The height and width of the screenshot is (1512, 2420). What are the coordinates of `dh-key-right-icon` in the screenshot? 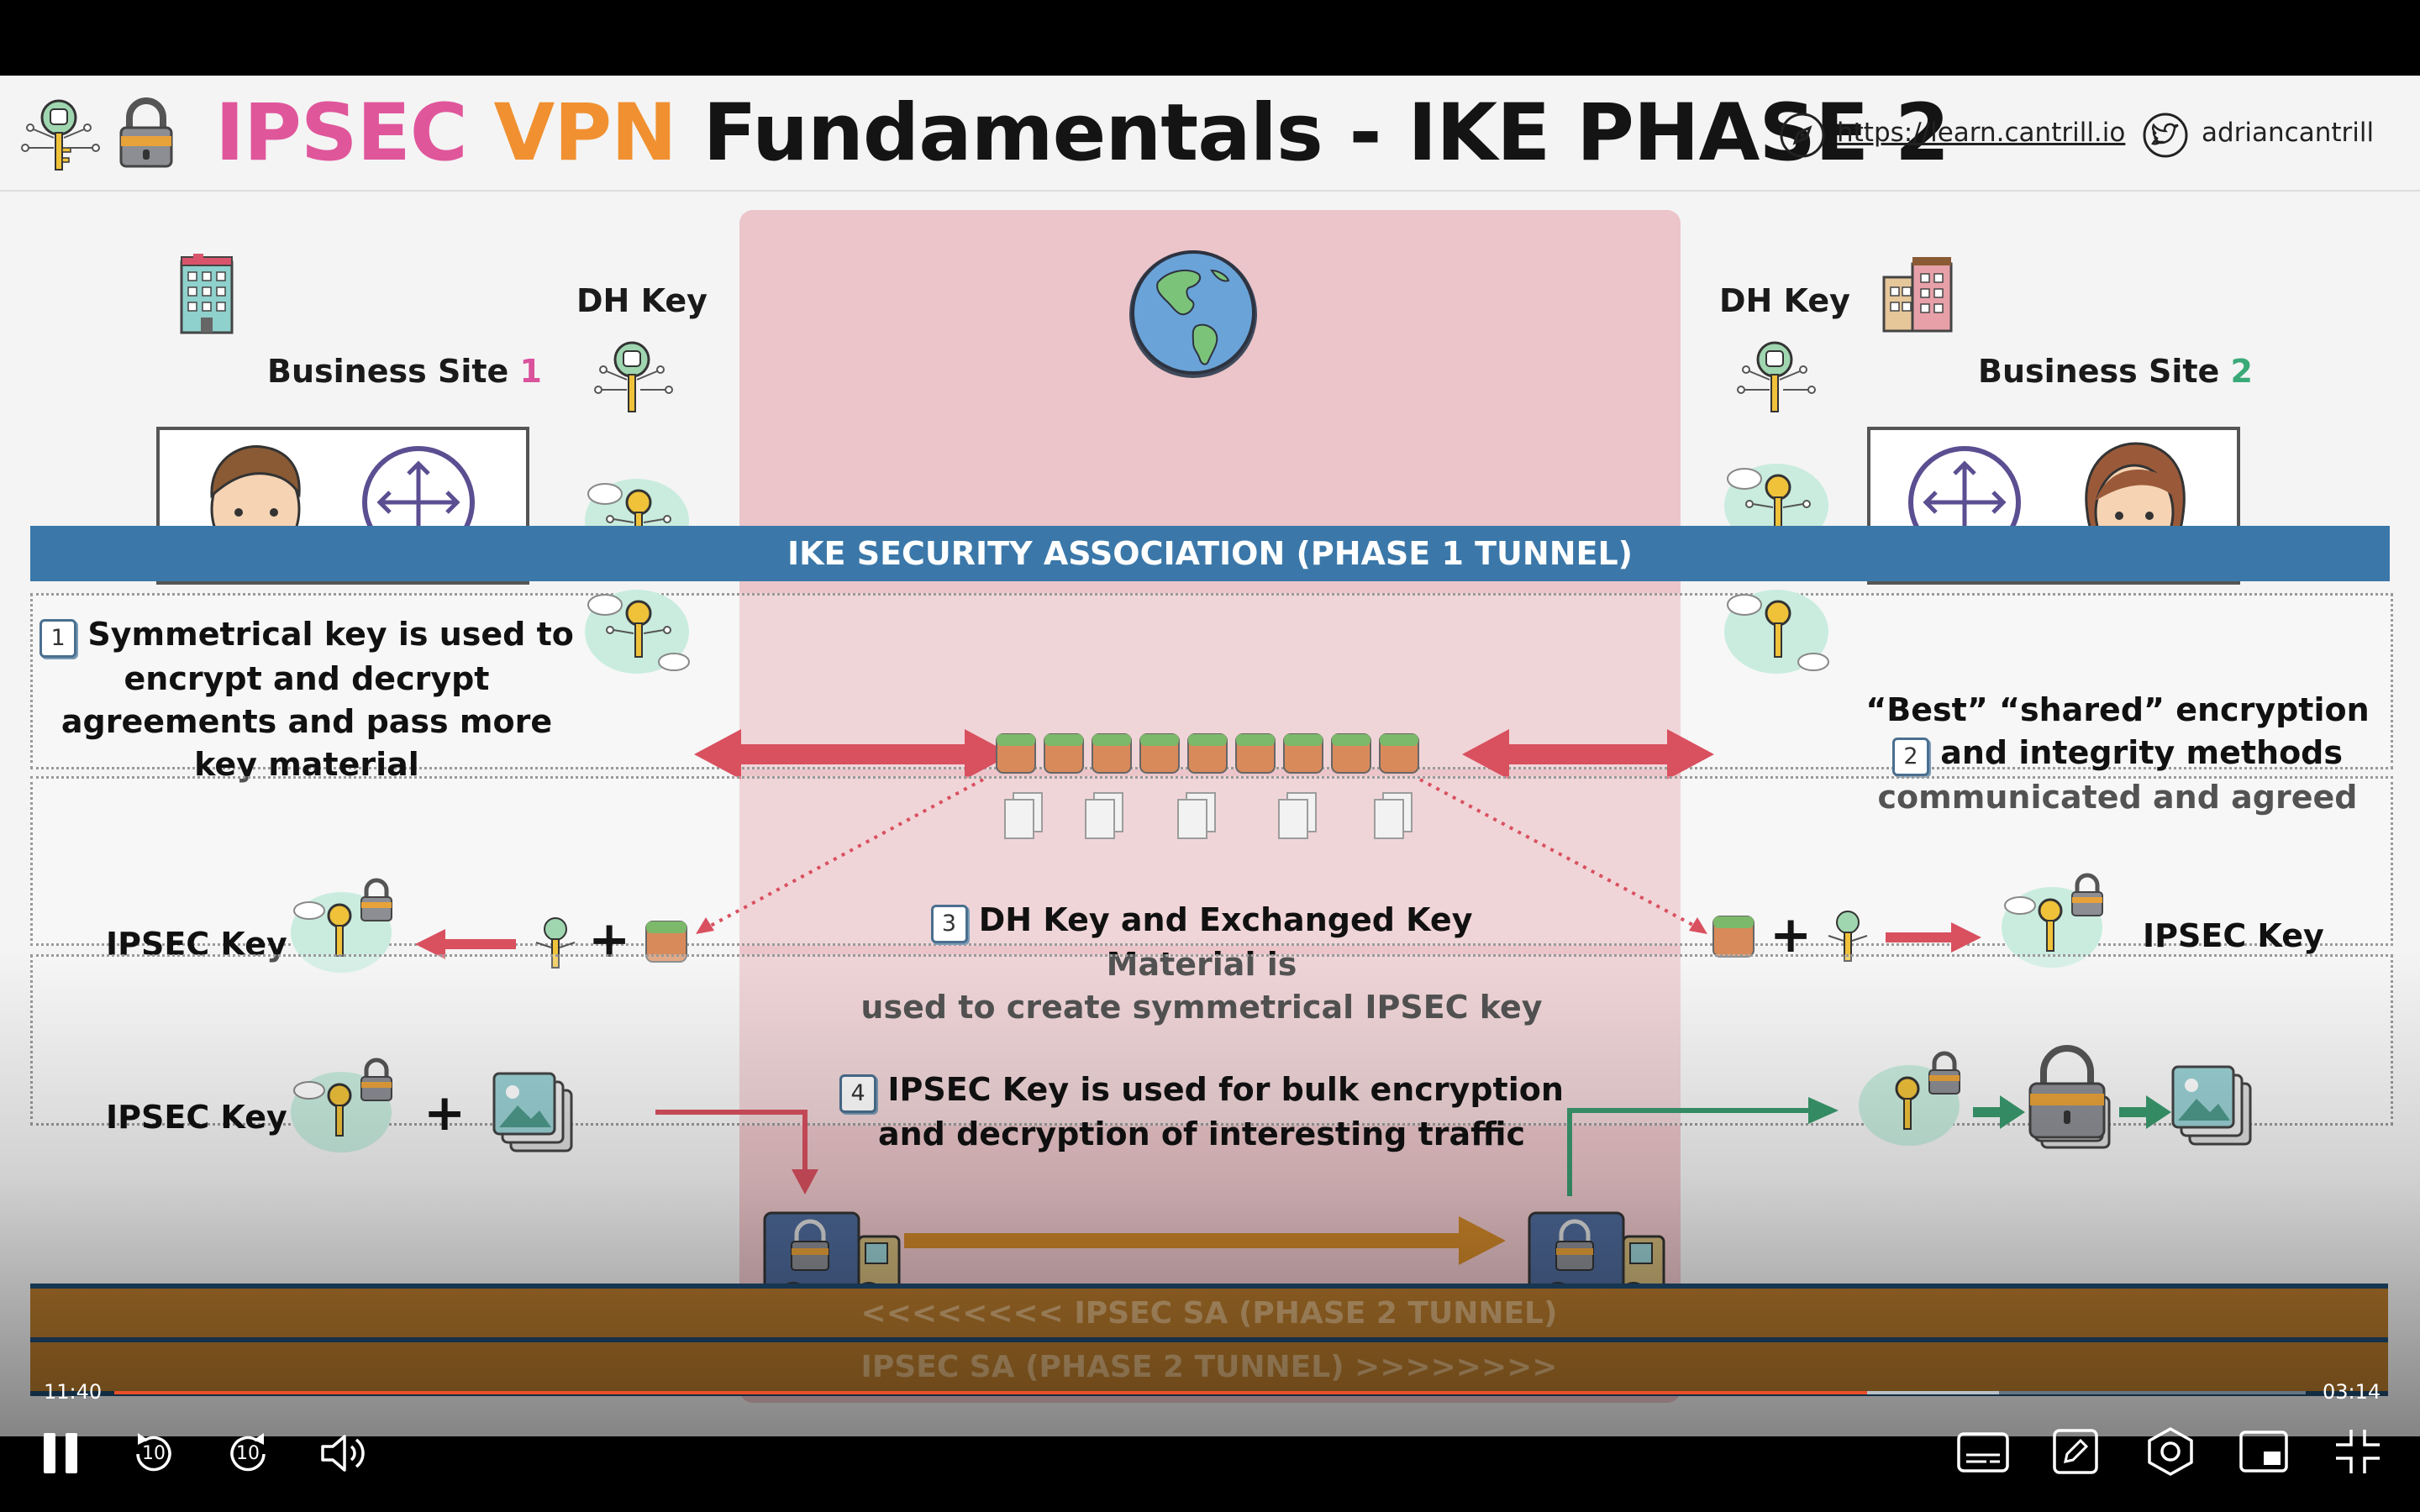 It's located at (1776, 376).